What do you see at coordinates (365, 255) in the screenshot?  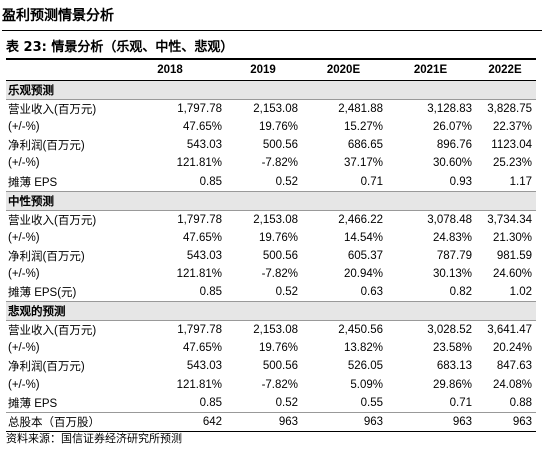 I see `cell-value: 605.37` at bounding box center [365, 255].